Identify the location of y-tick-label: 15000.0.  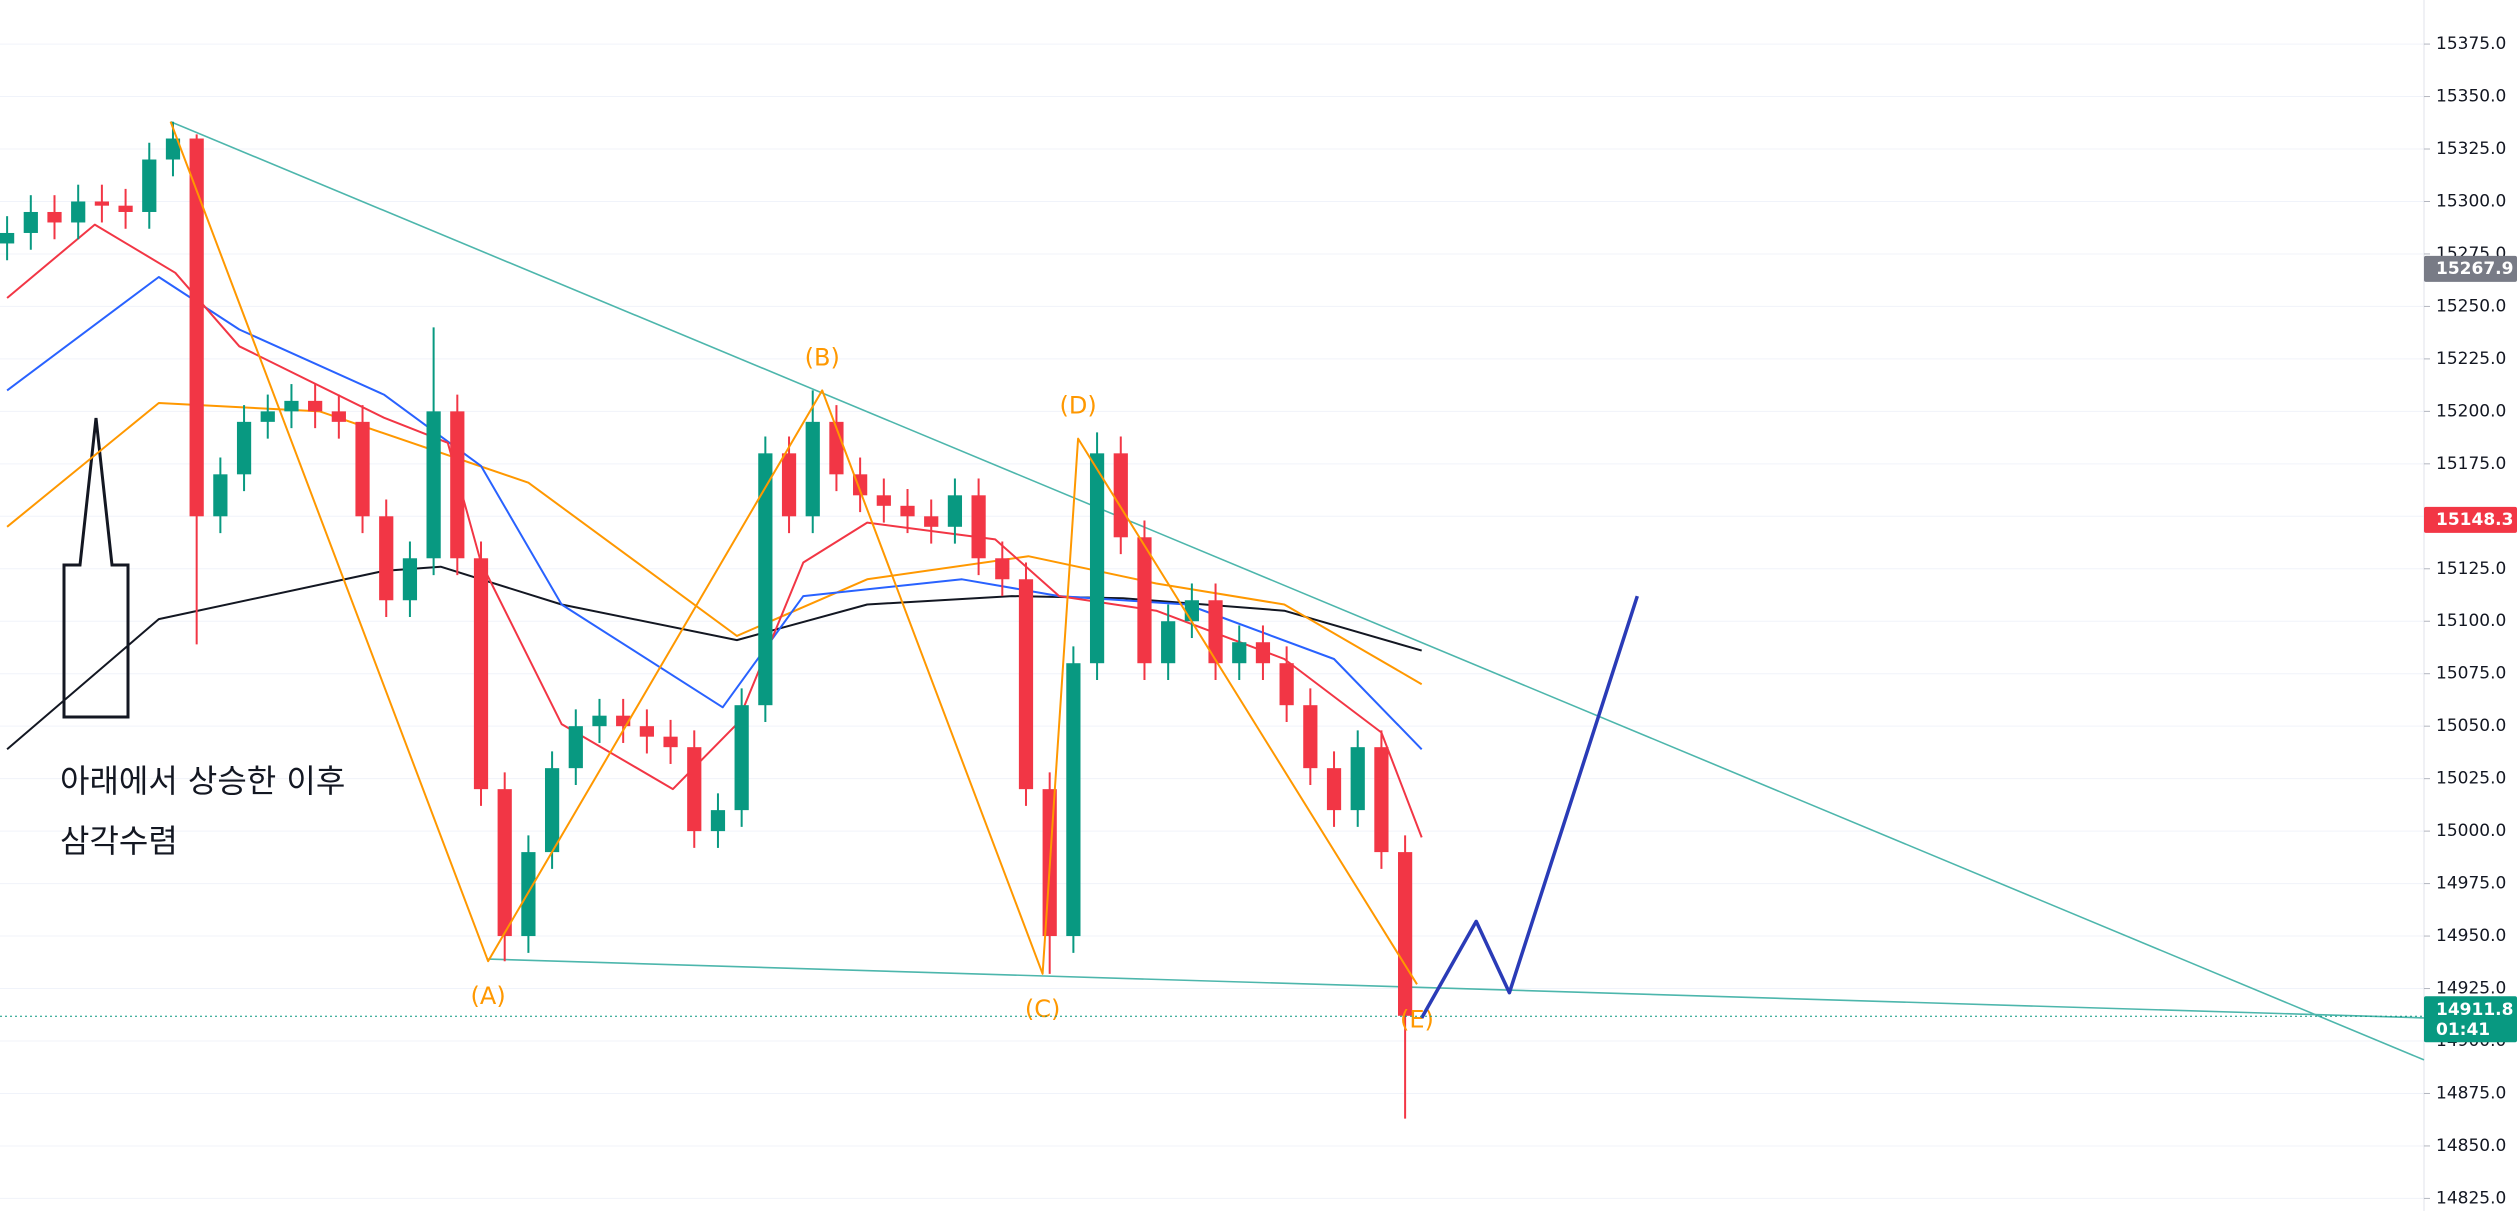
(2471, 831).